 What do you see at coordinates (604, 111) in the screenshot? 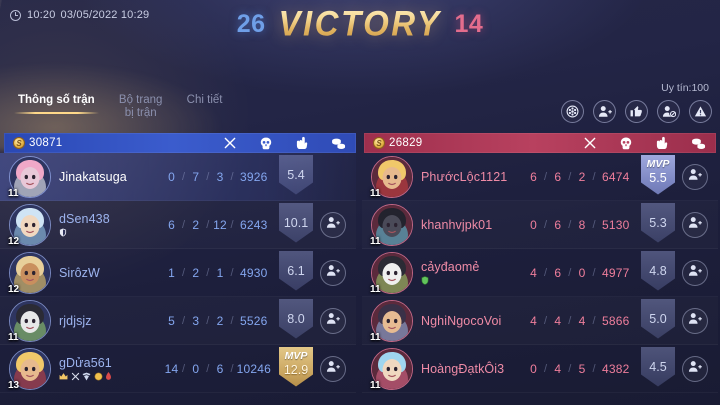
I see `add-friend-button` at bounding box center [604, 111].